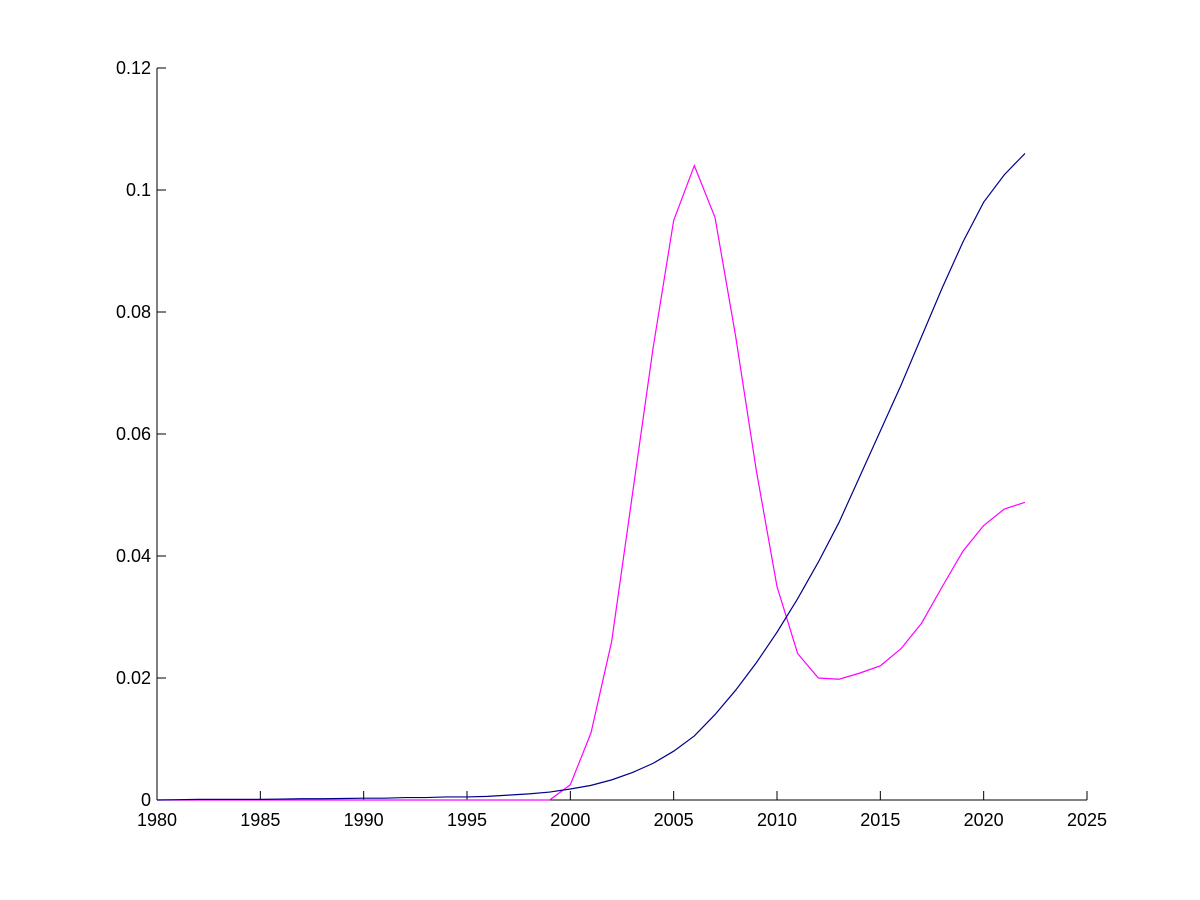  I want to click on y-tick-label: 0.04, so click(133, 556).